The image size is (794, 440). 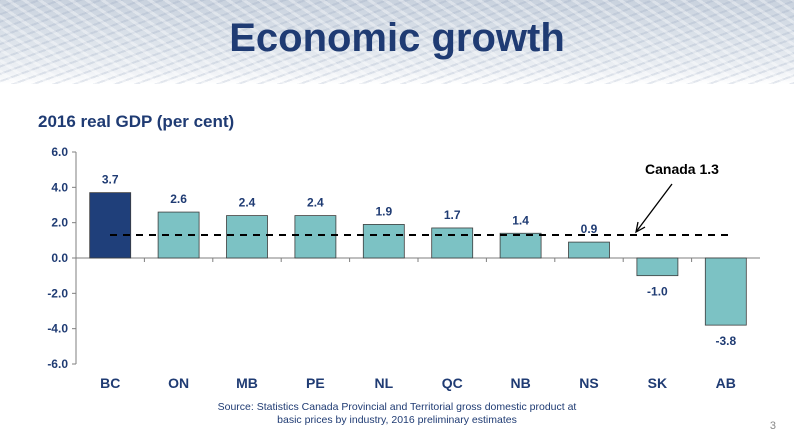 I want to click on y-tick-label: 0.0, so click(x=59, y=258).